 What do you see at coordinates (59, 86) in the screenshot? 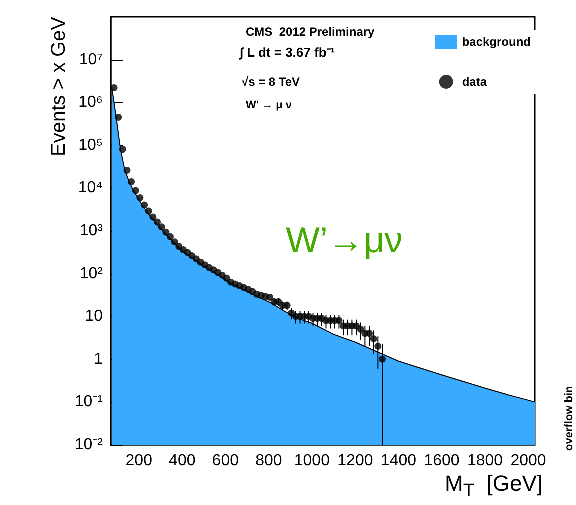
I see `y-axis-title: Events > x GeV` at bounding box center [59, 86].